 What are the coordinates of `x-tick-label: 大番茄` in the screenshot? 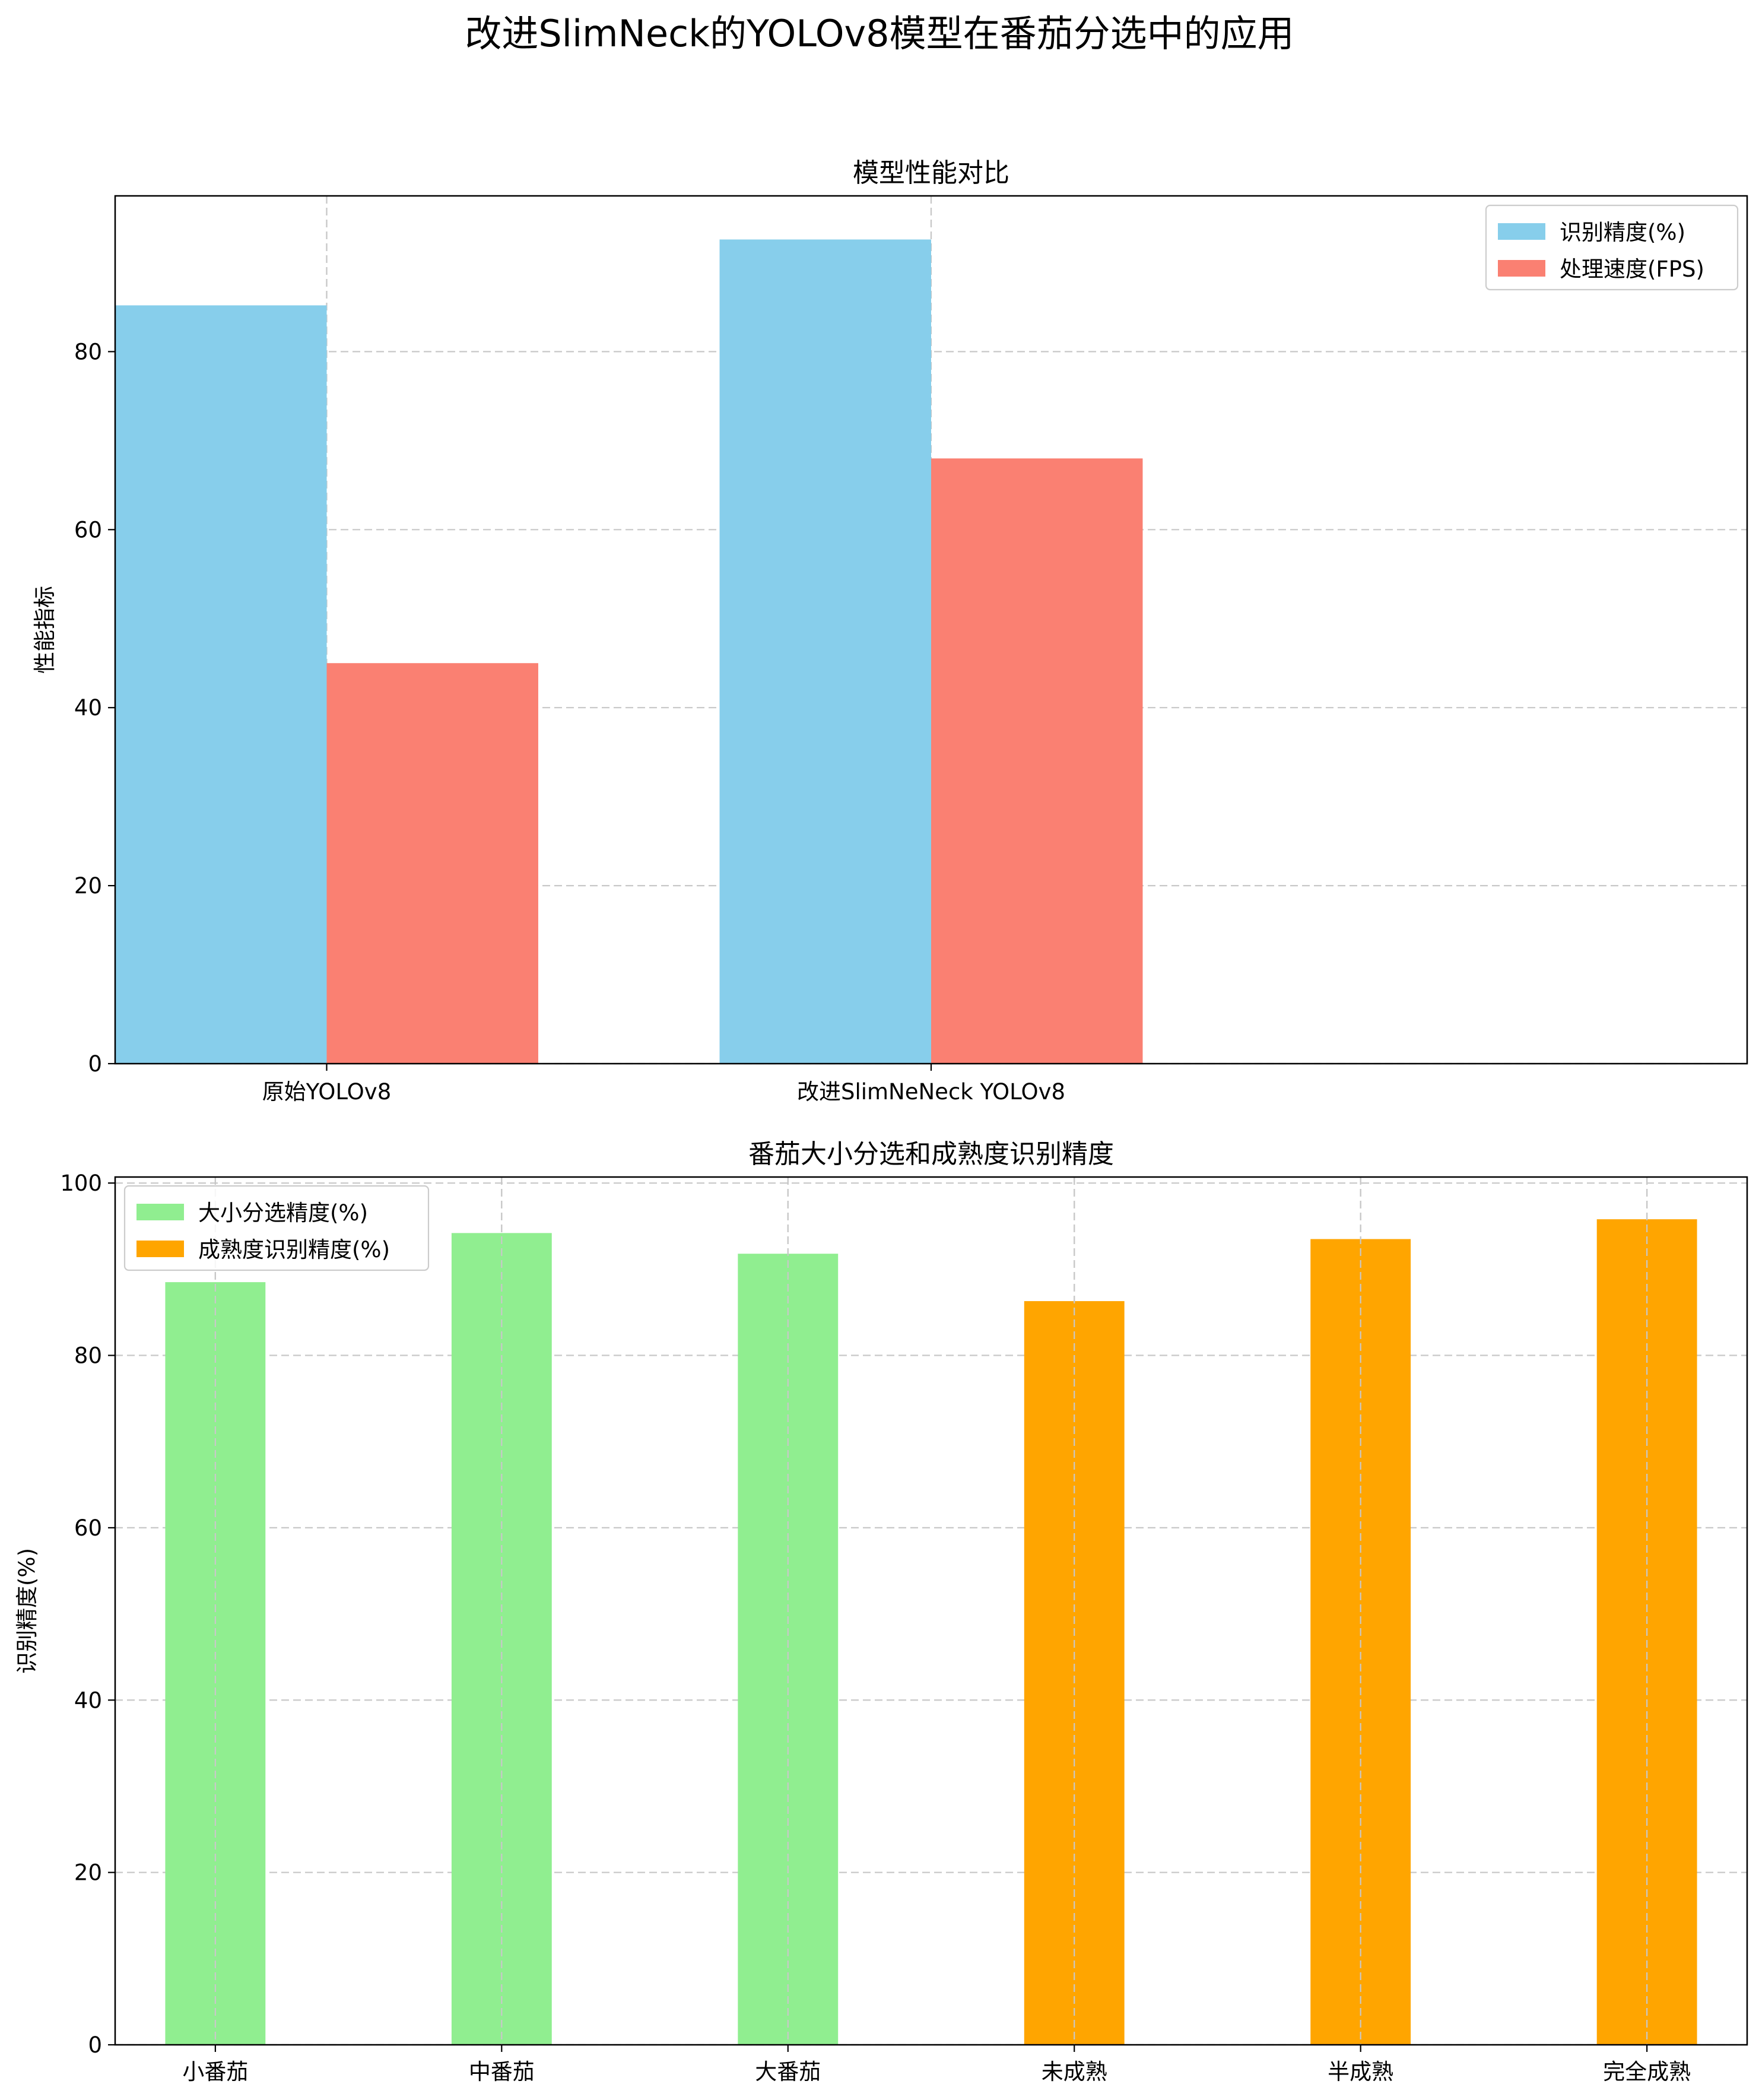 It's located at (788, 2072).